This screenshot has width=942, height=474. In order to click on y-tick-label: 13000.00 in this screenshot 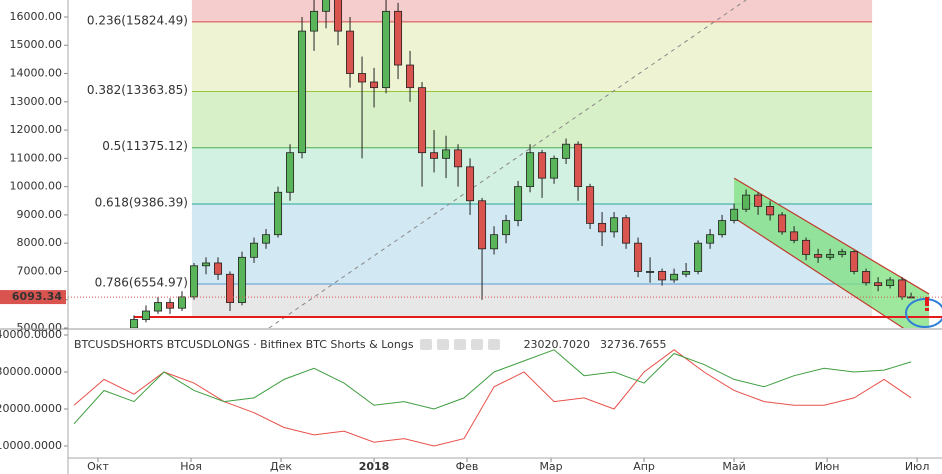, I will do `click(36, 101)`.